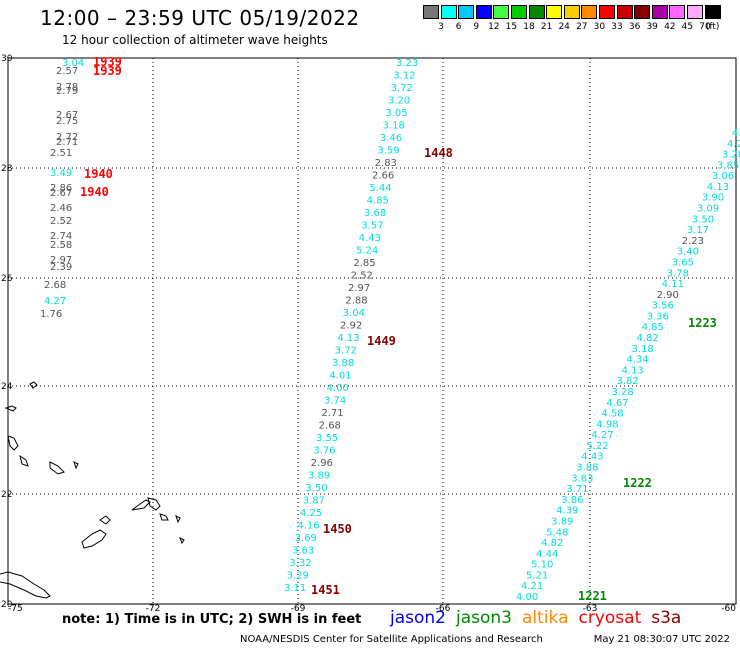 The width and height of the screenshot is (740, 650). What do you see at coordinates (337, 529) in the screenshot?
I see `pass-time-label: 1450` at bounding box center [337, 529].